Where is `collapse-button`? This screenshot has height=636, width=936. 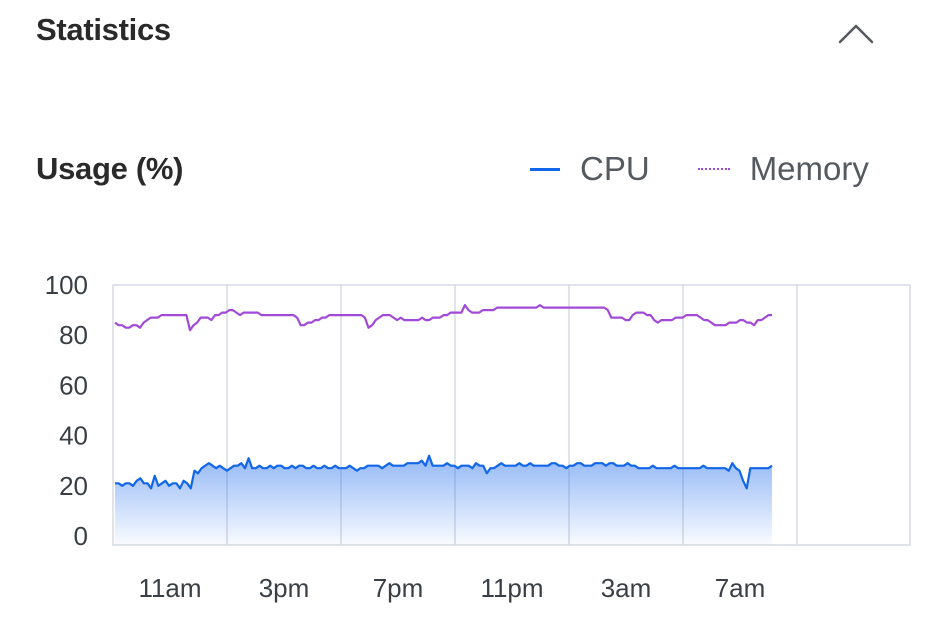 collapse-button is located at coordinates (856, 33).